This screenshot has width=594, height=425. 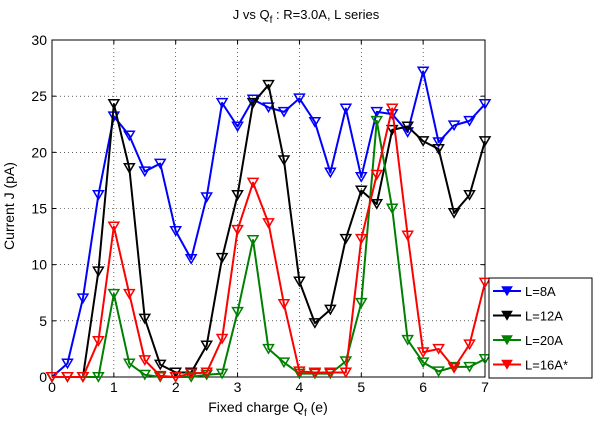 What do you see at coordinates (9, 206) in the screenshot?
I see `y-axis-label: Current J (pA)` at bounding box center [9, 206].